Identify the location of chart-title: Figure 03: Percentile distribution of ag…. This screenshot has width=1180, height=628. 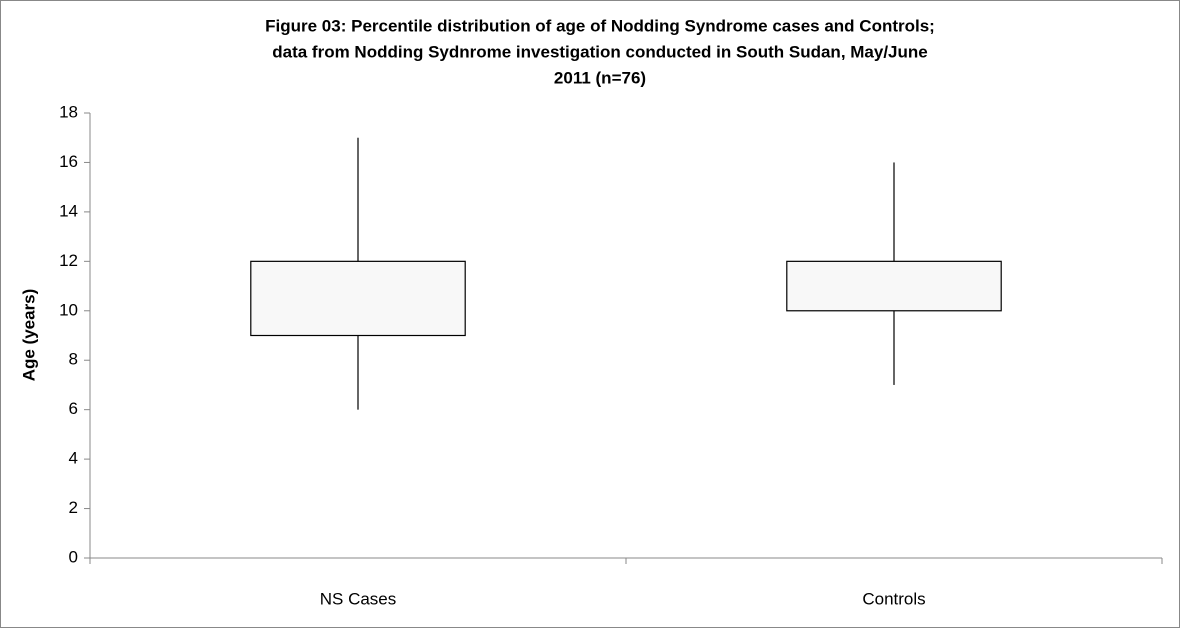
(600, 25).